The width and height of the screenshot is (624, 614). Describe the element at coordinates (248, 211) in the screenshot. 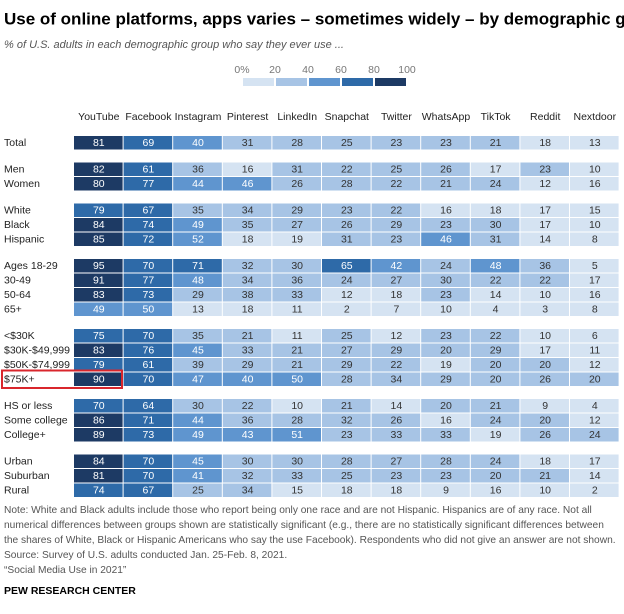

I see `cell-value: 34` at that location.